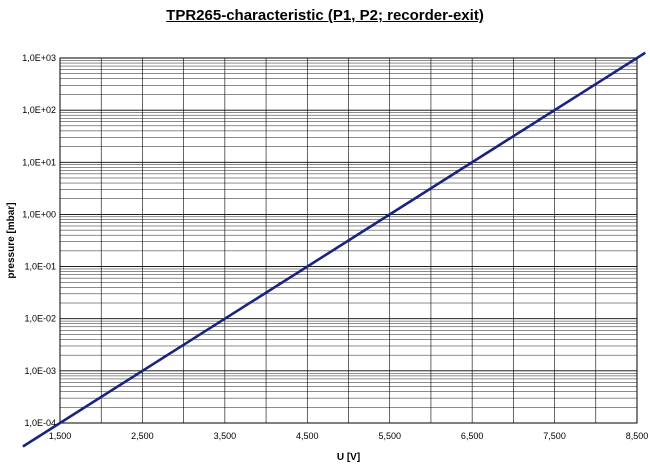  What do you see at coordinates (348, 457) in the screenshot?
I see `x-axis-label: U [V]` at bounding box center [348, 457].